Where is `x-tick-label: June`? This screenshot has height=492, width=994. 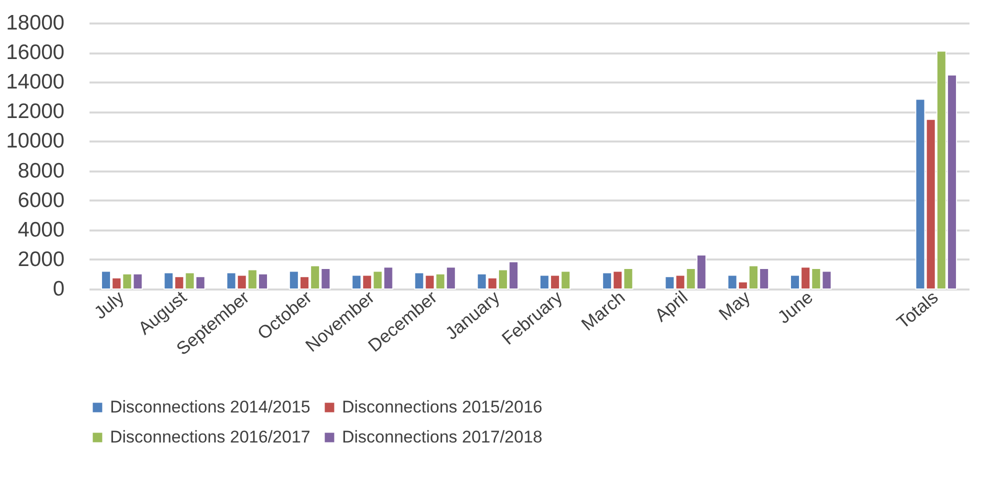
x-tick-label: June is located at coordinates (795, 307).